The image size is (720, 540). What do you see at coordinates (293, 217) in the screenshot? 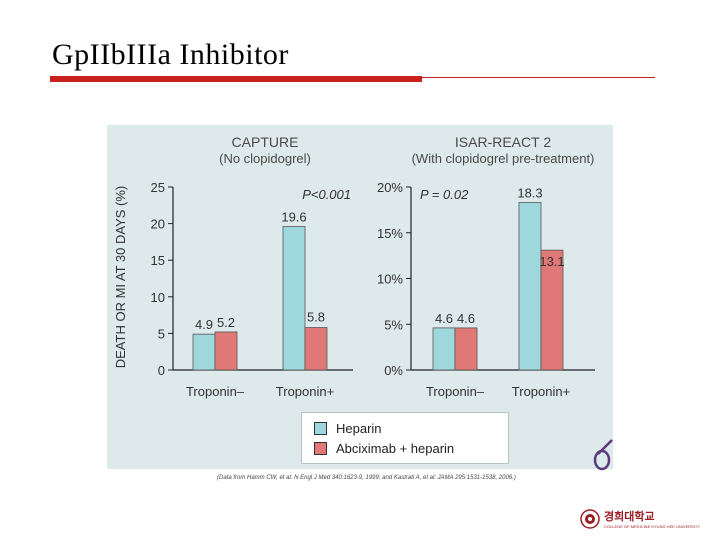
I see `bar-value-label: 19.6` at bounding box center [293, 217].